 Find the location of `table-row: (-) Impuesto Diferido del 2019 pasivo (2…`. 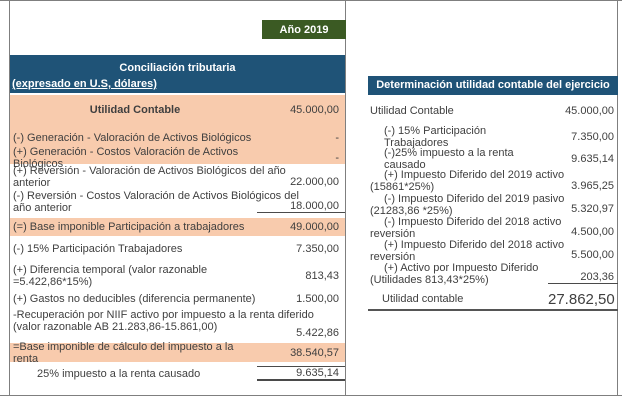

table-row: (-) Impuesto Diferido del 2019 pasivo (2… is located at coordinates (493, 204).